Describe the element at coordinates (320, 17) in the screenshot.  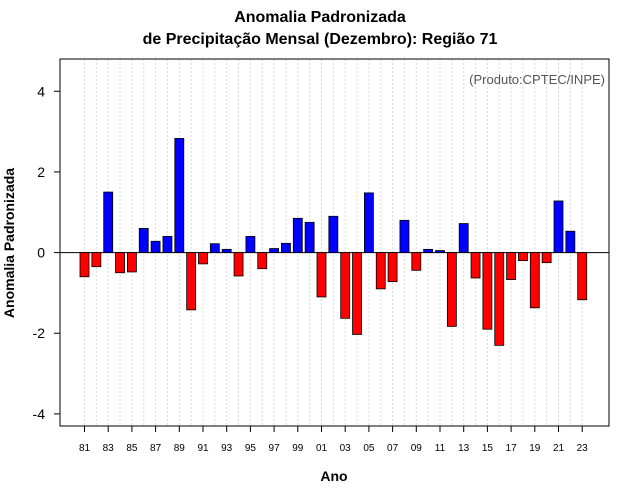
I see `chart-title-line1: Anomalia Padronizada` at that location.